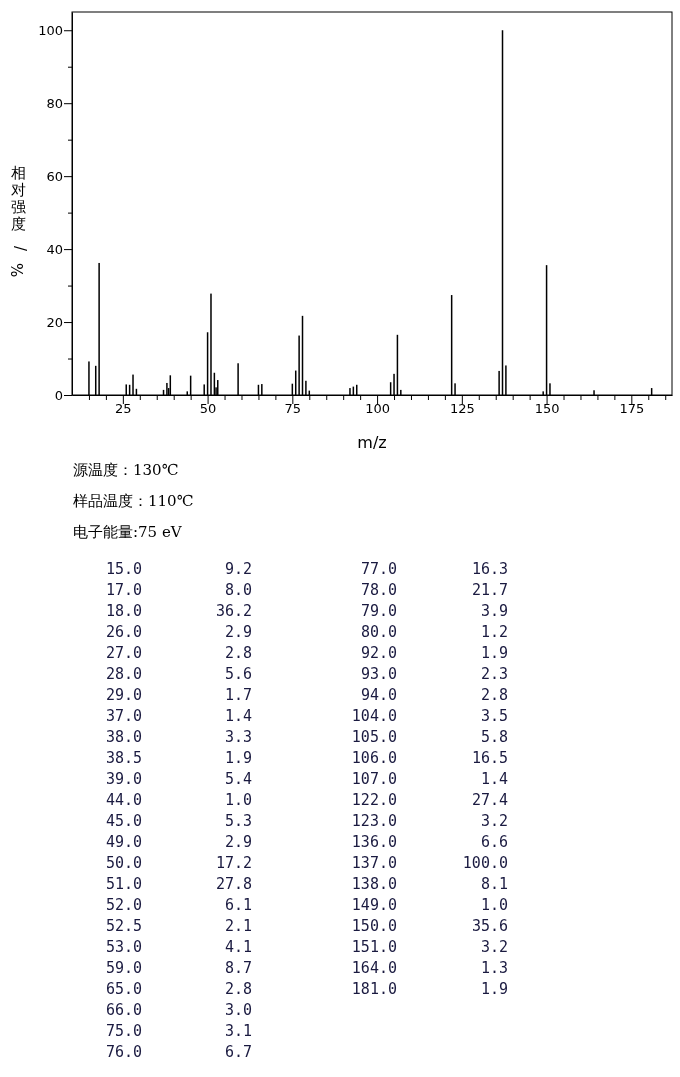  Describe the element at coordinates (54, 103) in the screenshot. I see `y-tick-label: 80` at that location.